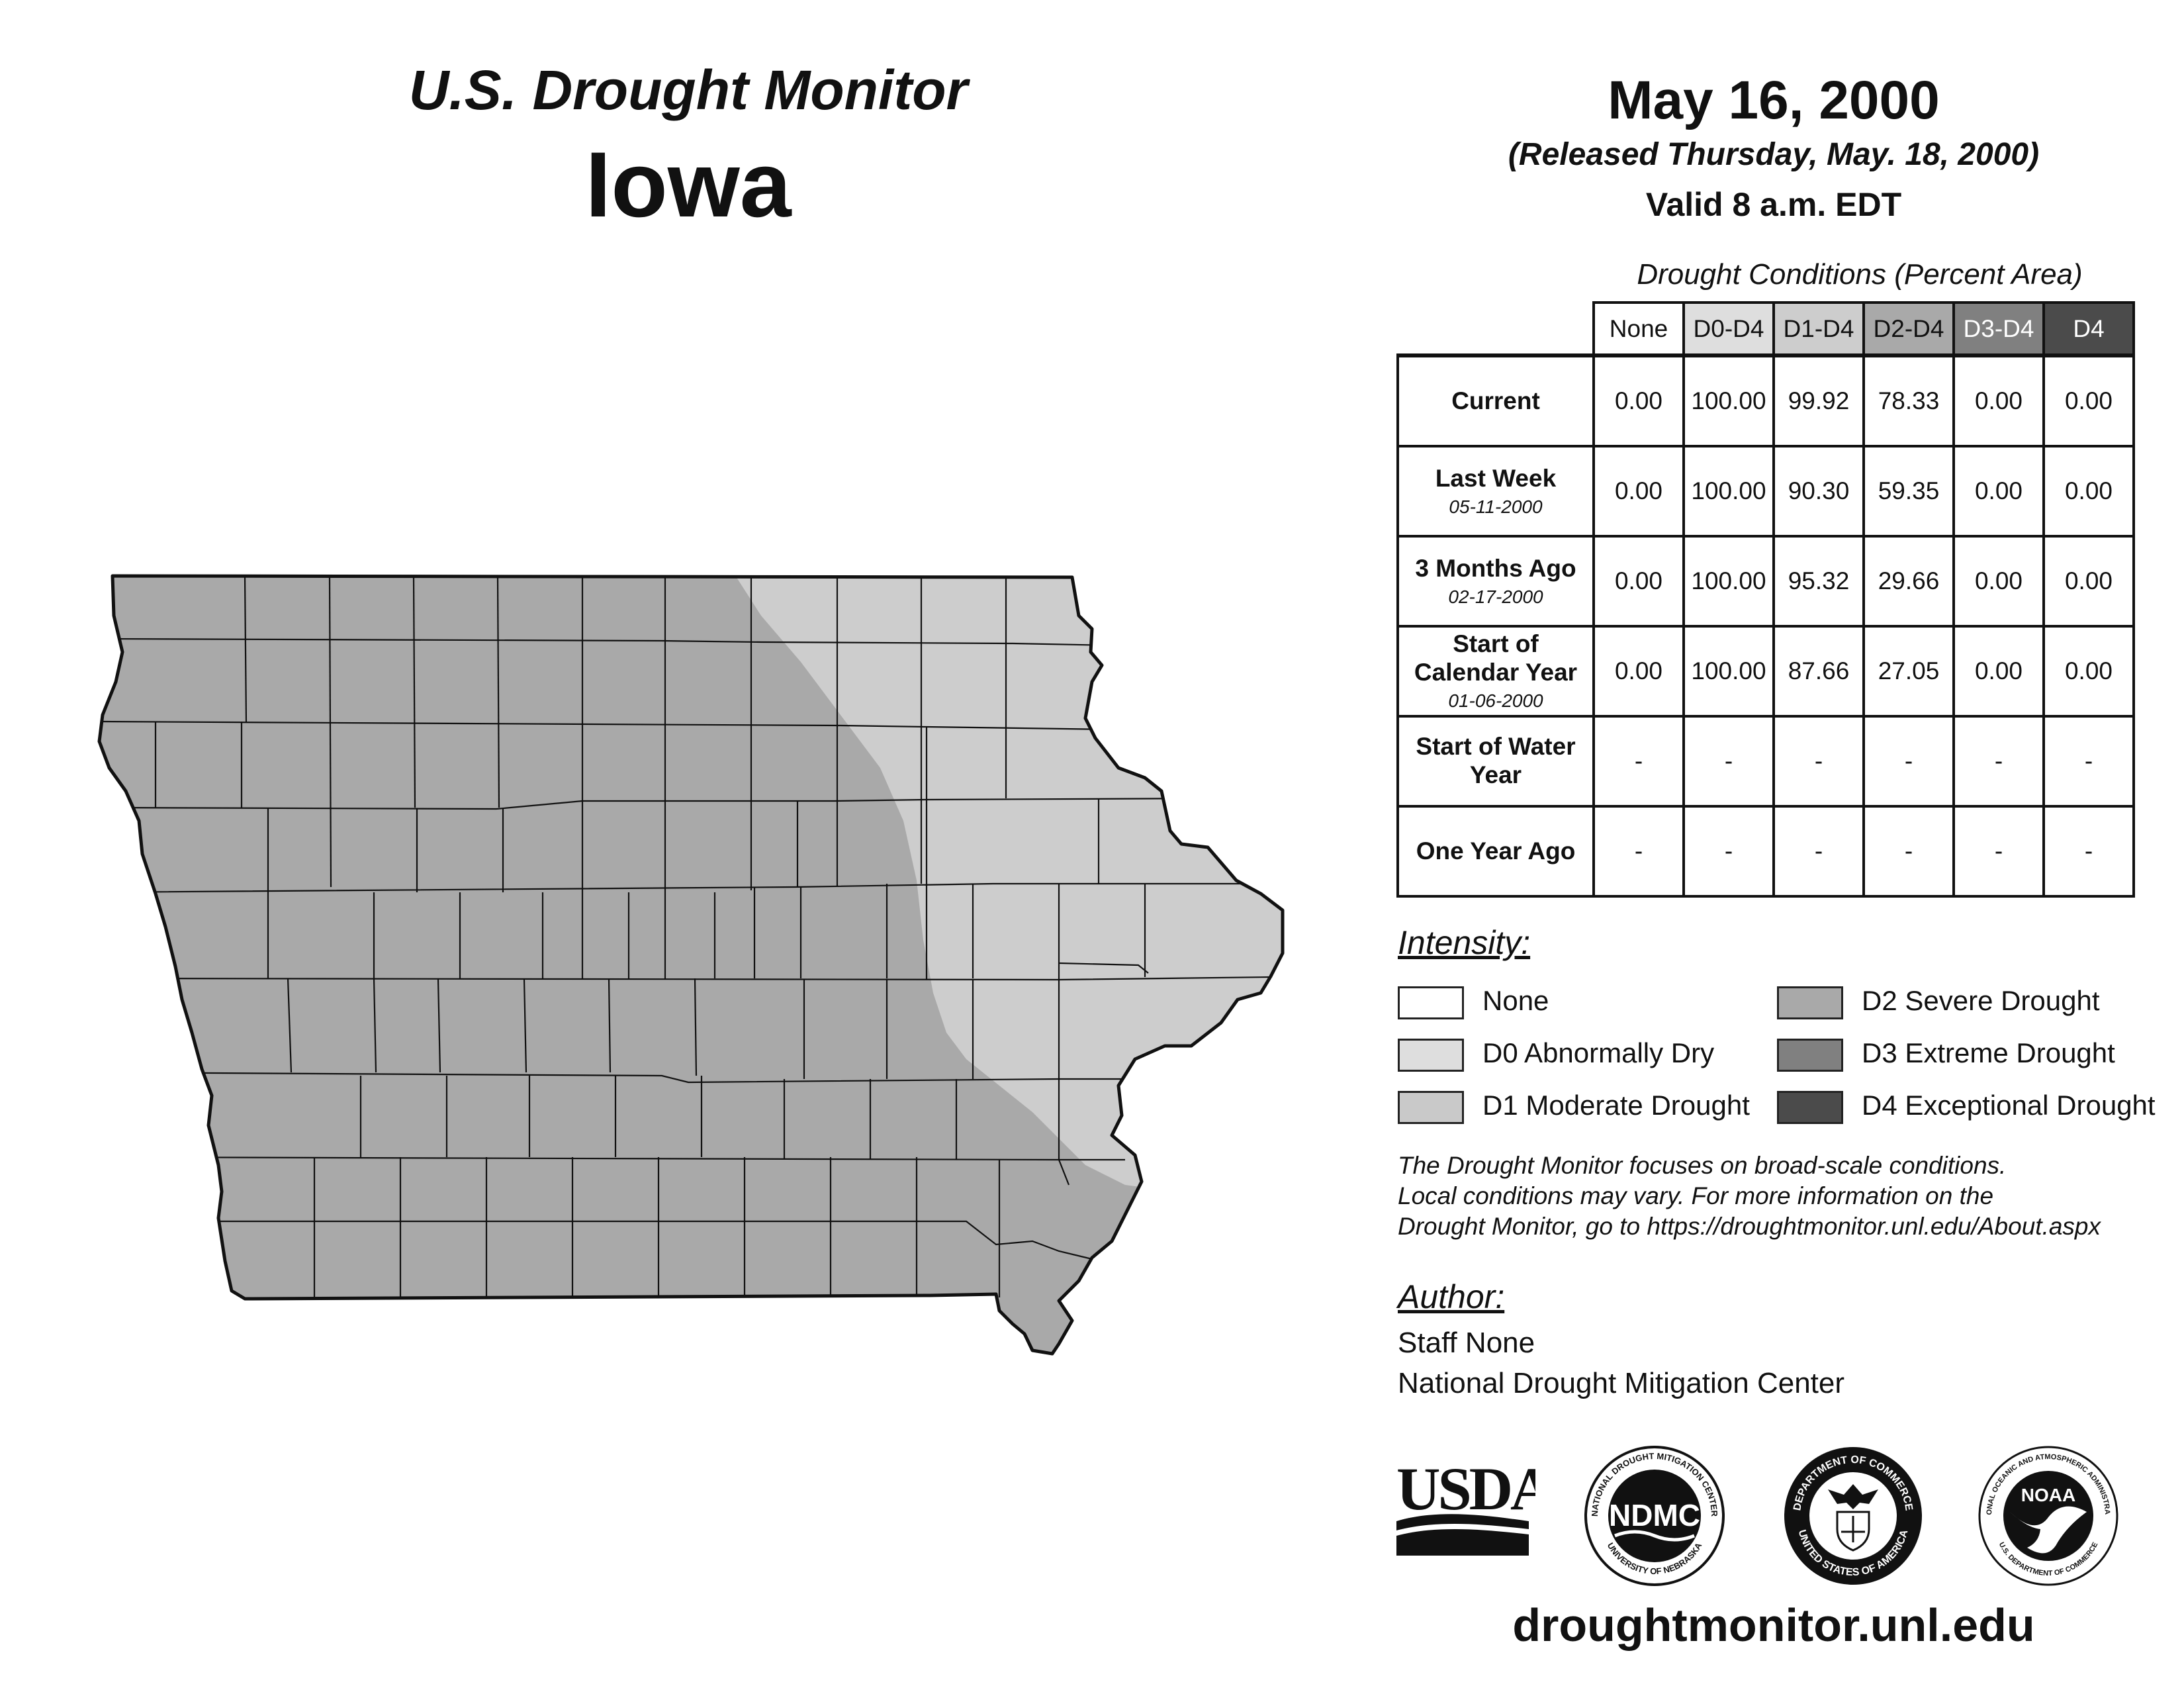 The height and width of the screenshot is (1688, 2184). I want to click on row-label: One Year Ago, so click(1496, 851).